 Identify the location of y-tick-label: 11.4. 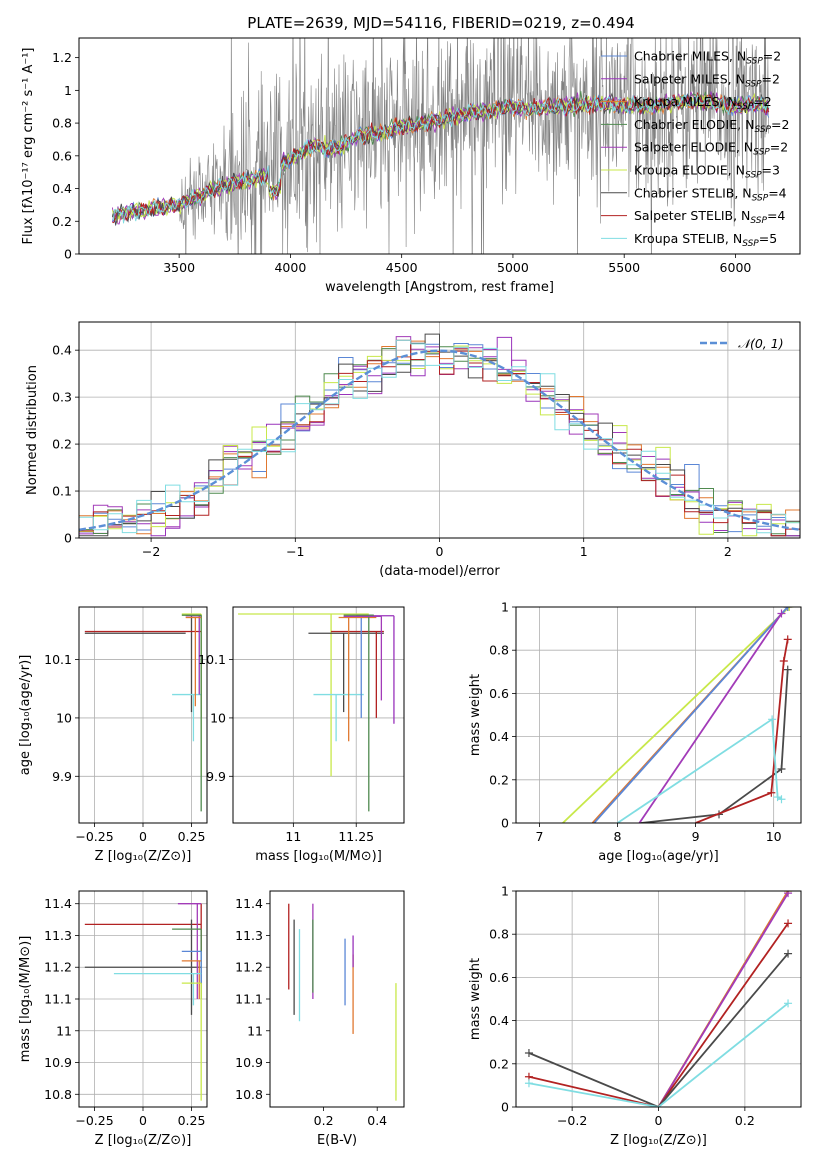
(58, 903).